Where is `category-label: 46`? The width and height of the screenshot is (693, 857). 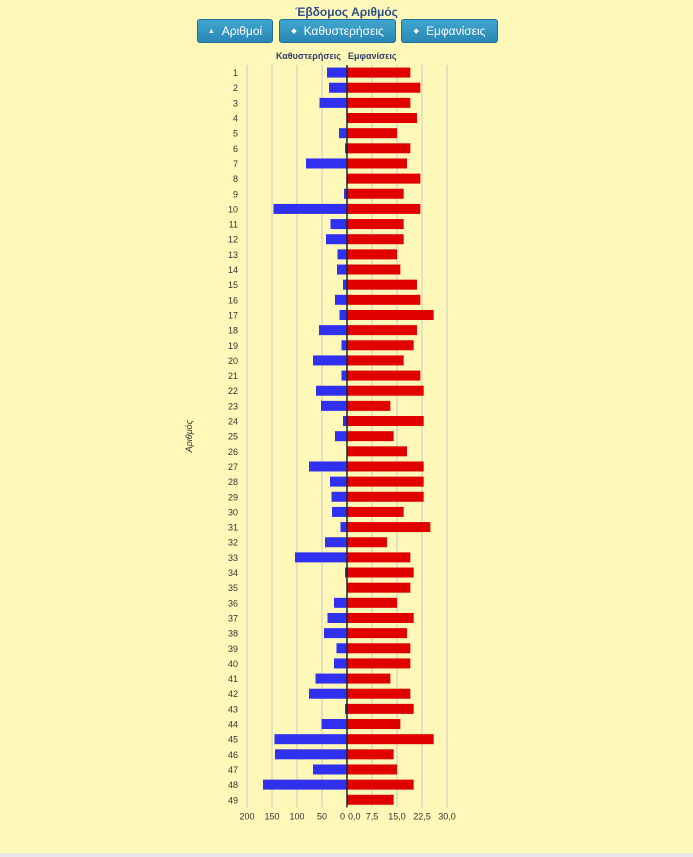
category-label: 46 is located at coordinates (233, 755).